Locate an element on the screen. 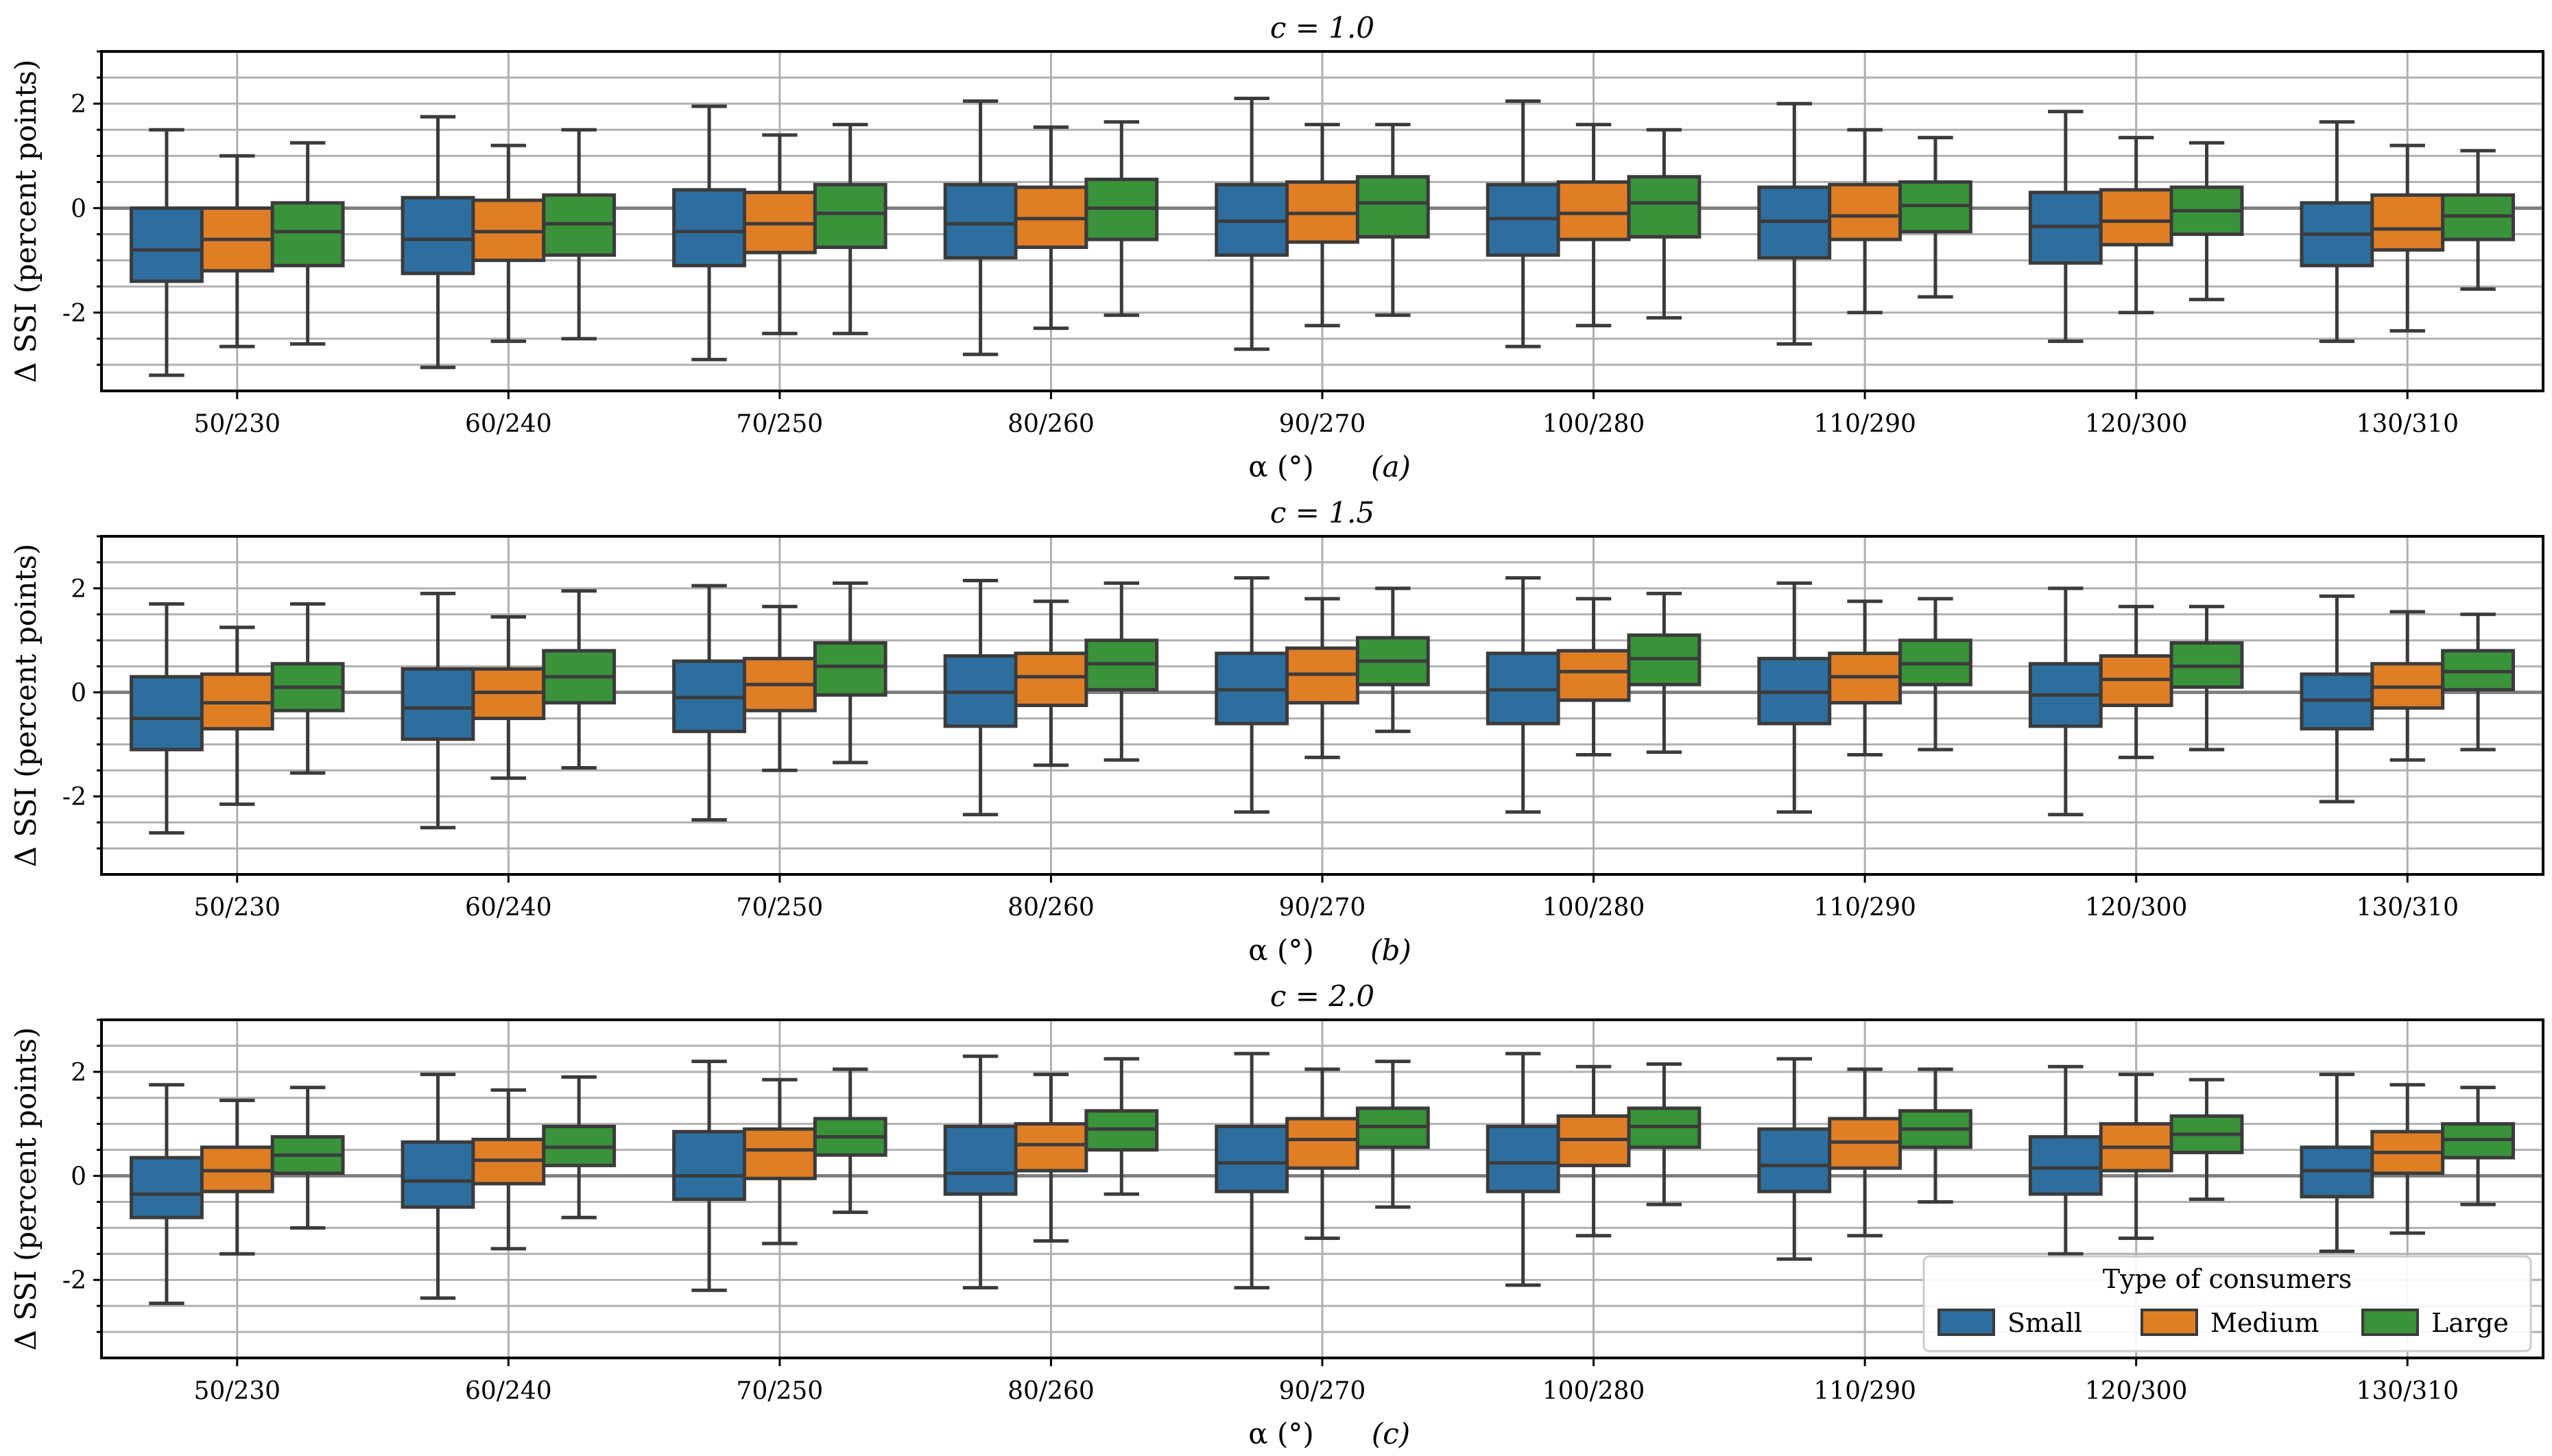 This screenshot has height=1456, width=2552. box-medium-80/260 is located at coordinates (1051, 228).